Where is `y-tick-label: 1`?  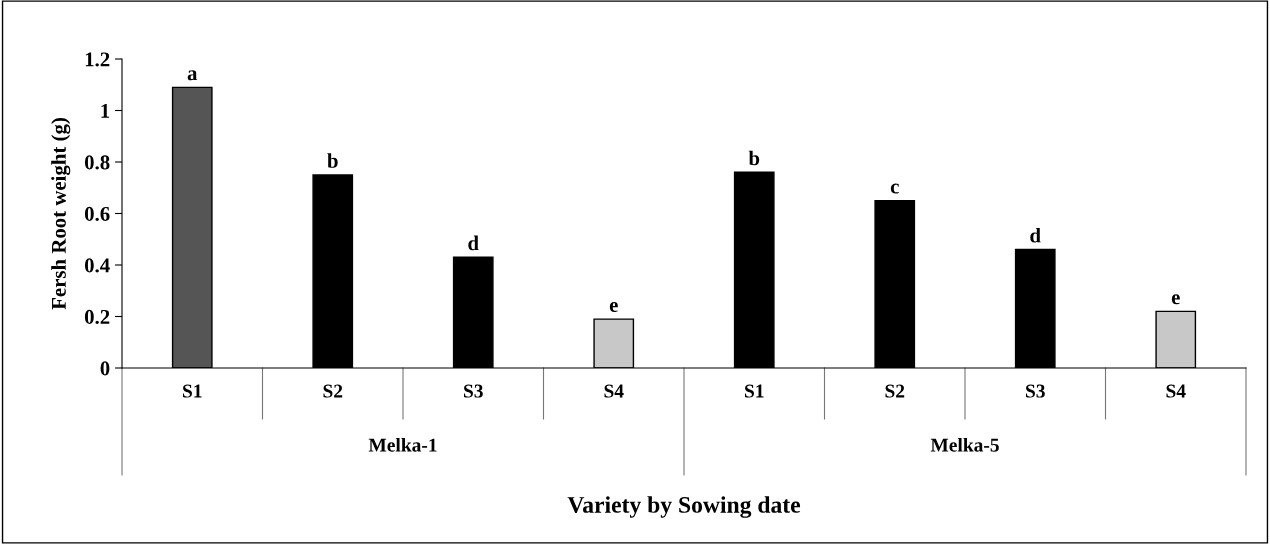
y-tick-label: 1 is located at coordinates (105, 110).